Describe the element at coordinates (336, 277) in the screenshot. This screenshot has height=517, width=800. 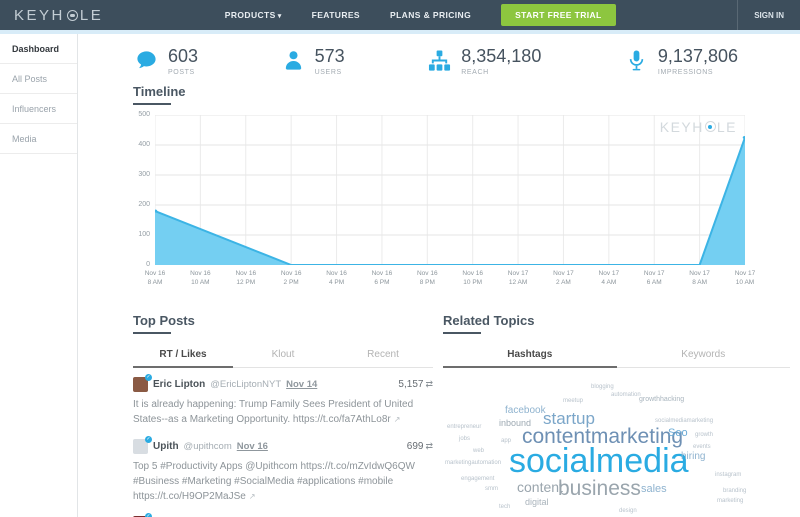
I see `x-tick-label: Nov 16 4 PM` at that location.